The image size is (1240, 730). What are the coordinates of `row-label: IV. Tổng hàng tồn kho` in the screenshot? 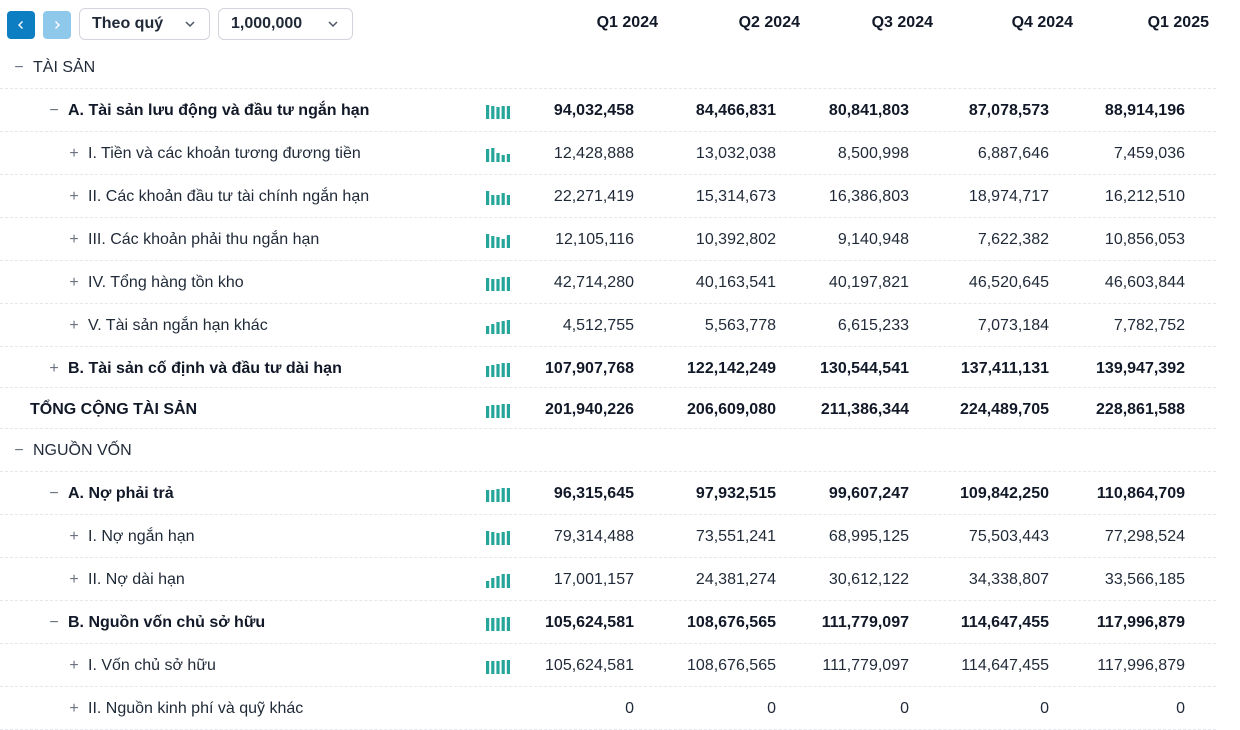 It's located at (166, 282).